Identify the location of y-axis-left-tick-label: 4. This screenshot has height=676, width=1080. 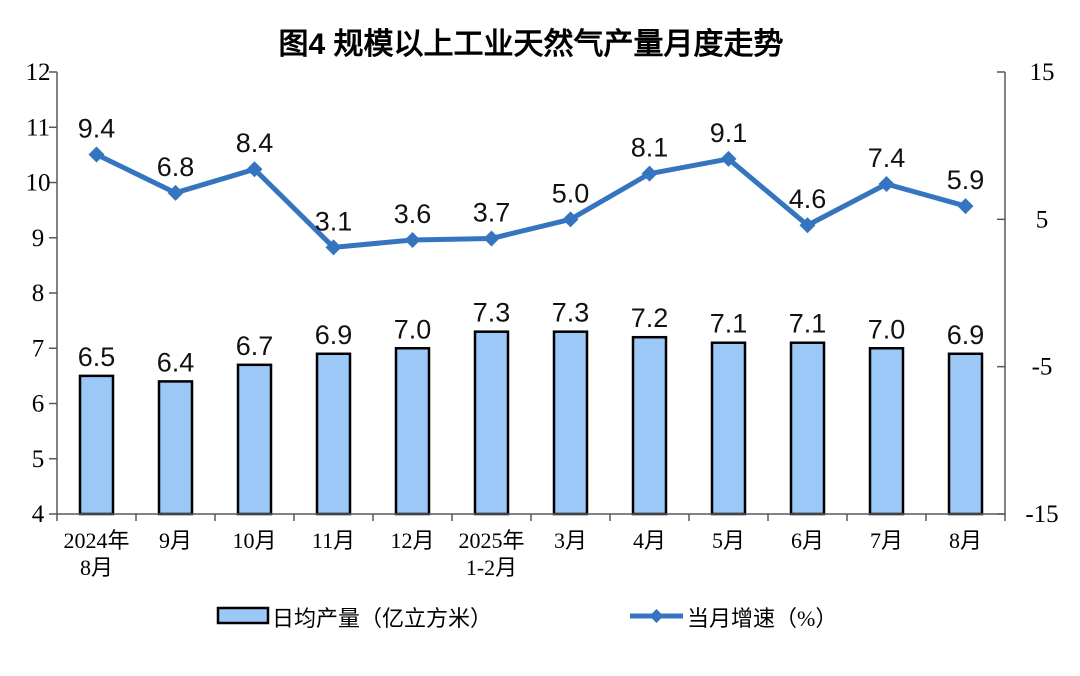
(38, 514).